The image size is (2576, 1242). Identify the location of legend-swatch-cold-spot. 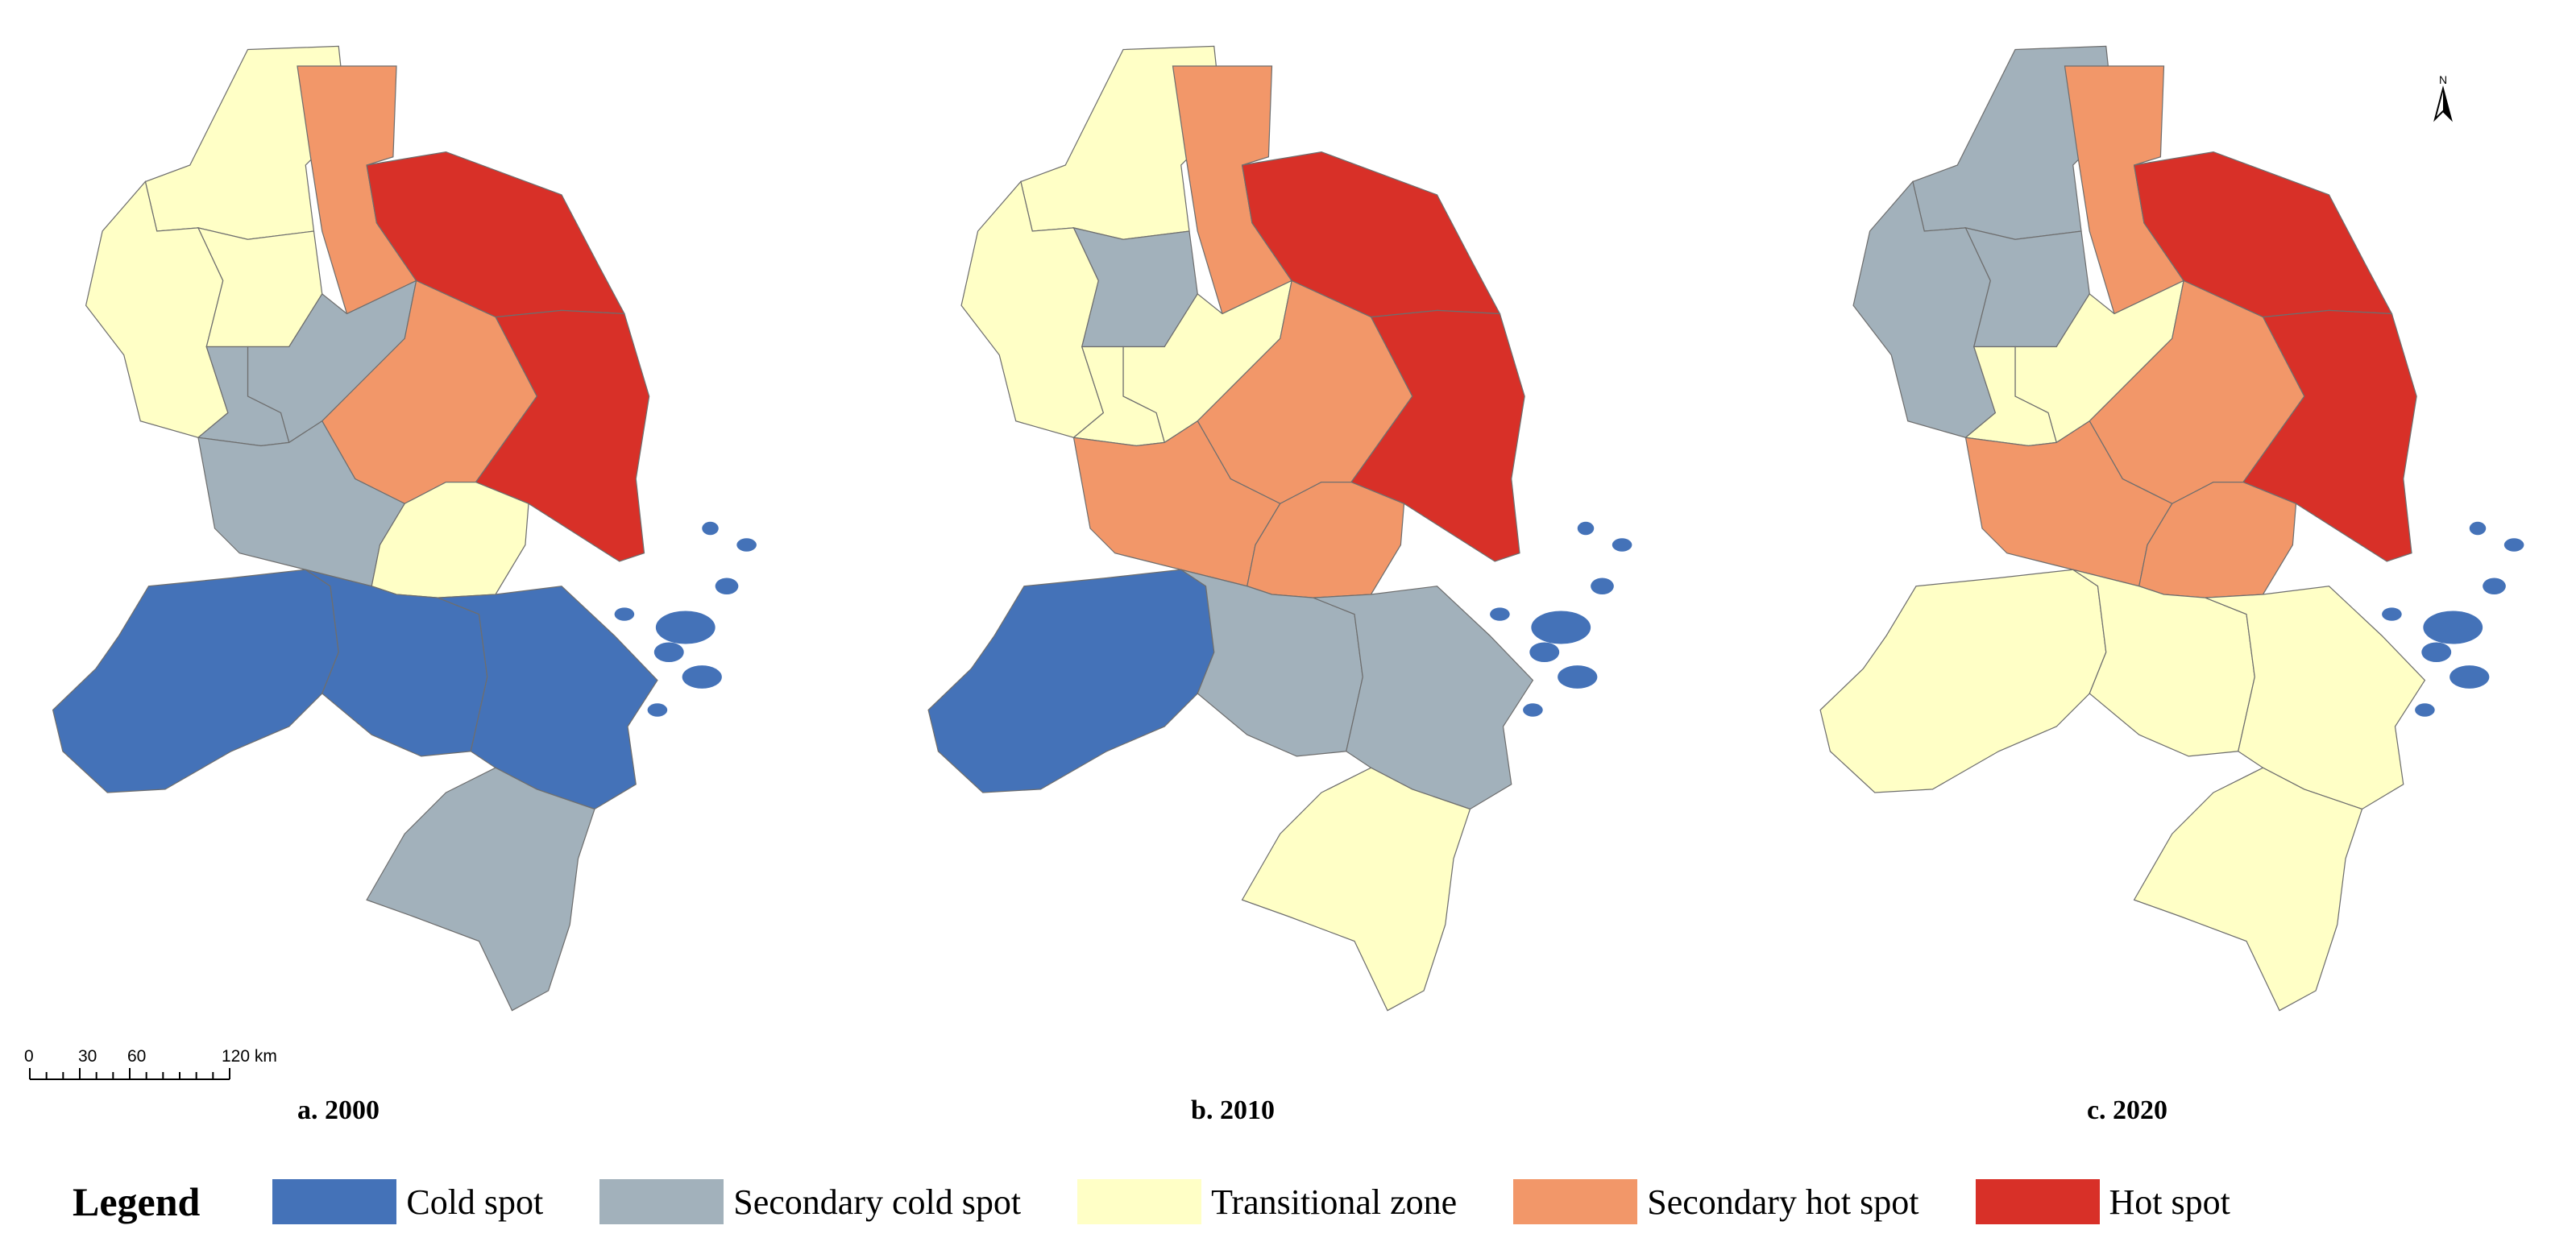
(334, 1201).